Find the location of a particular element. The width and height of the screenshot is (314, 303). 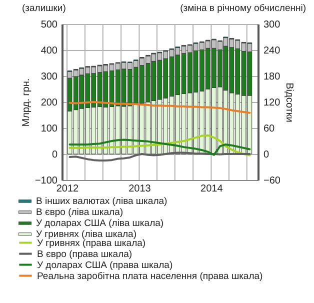

y2-tick-label: 60 is located at coordinates (270, 129).